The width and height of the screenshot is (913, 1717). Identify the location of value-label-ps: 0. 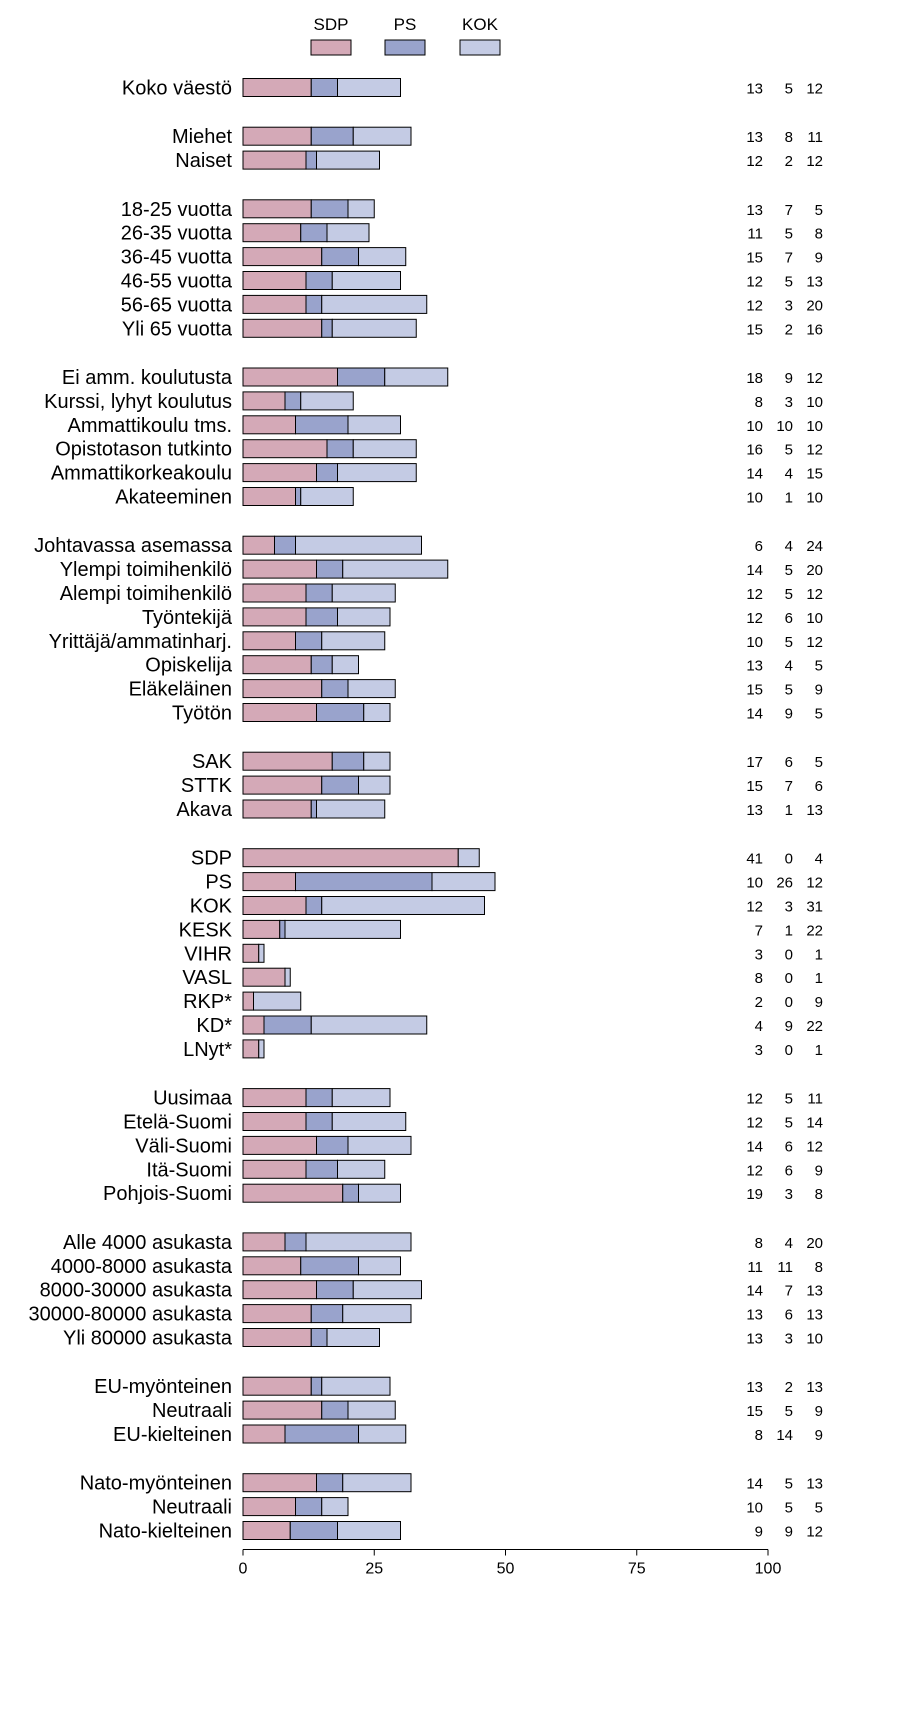
(789, 1050).